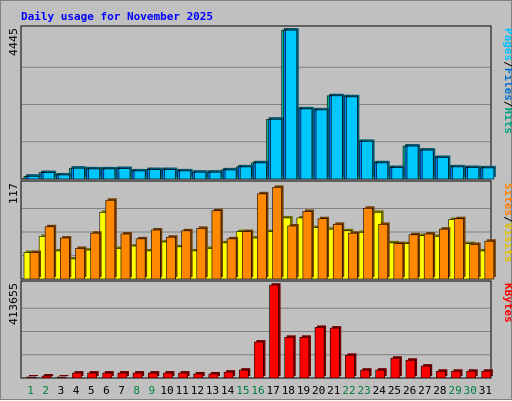 The image size is (512, 401). What do you see at coordinates (507, 243) in the screenshot?
I see `legend-item-visits: Visits` at bounding box center [507, 243].